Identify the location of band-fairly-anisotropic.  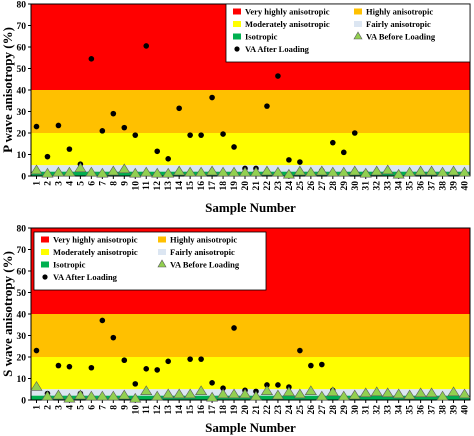
(250, 392).